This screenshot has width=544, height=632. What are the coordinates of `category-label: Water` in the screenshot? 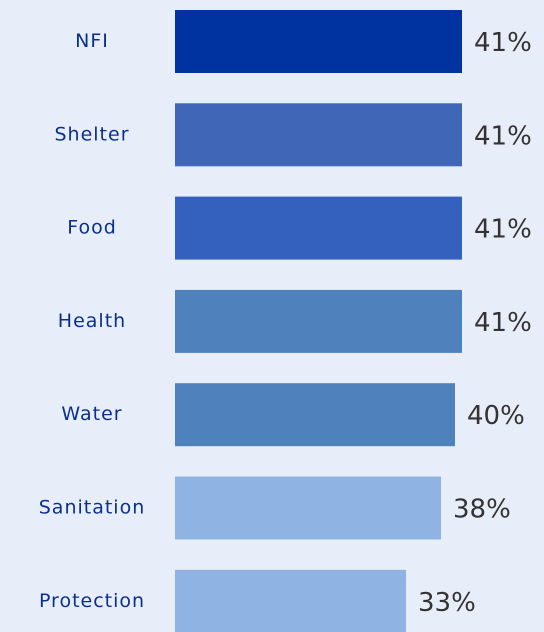 It's located at (91, 414).